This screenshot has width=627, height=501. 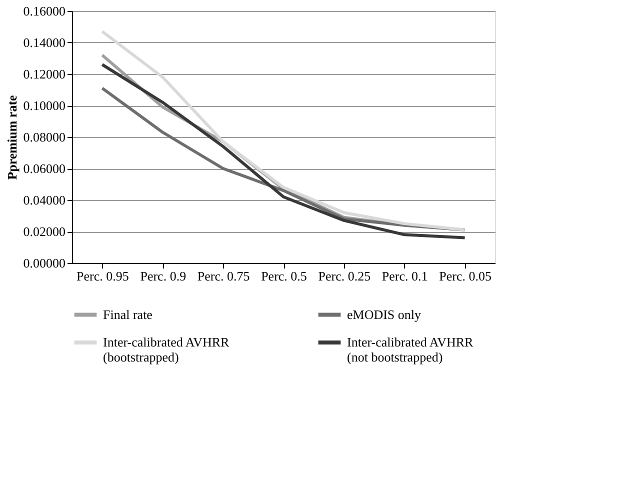 I want to click on y-tick-label: 0.12000, so click(x=44, y=74).